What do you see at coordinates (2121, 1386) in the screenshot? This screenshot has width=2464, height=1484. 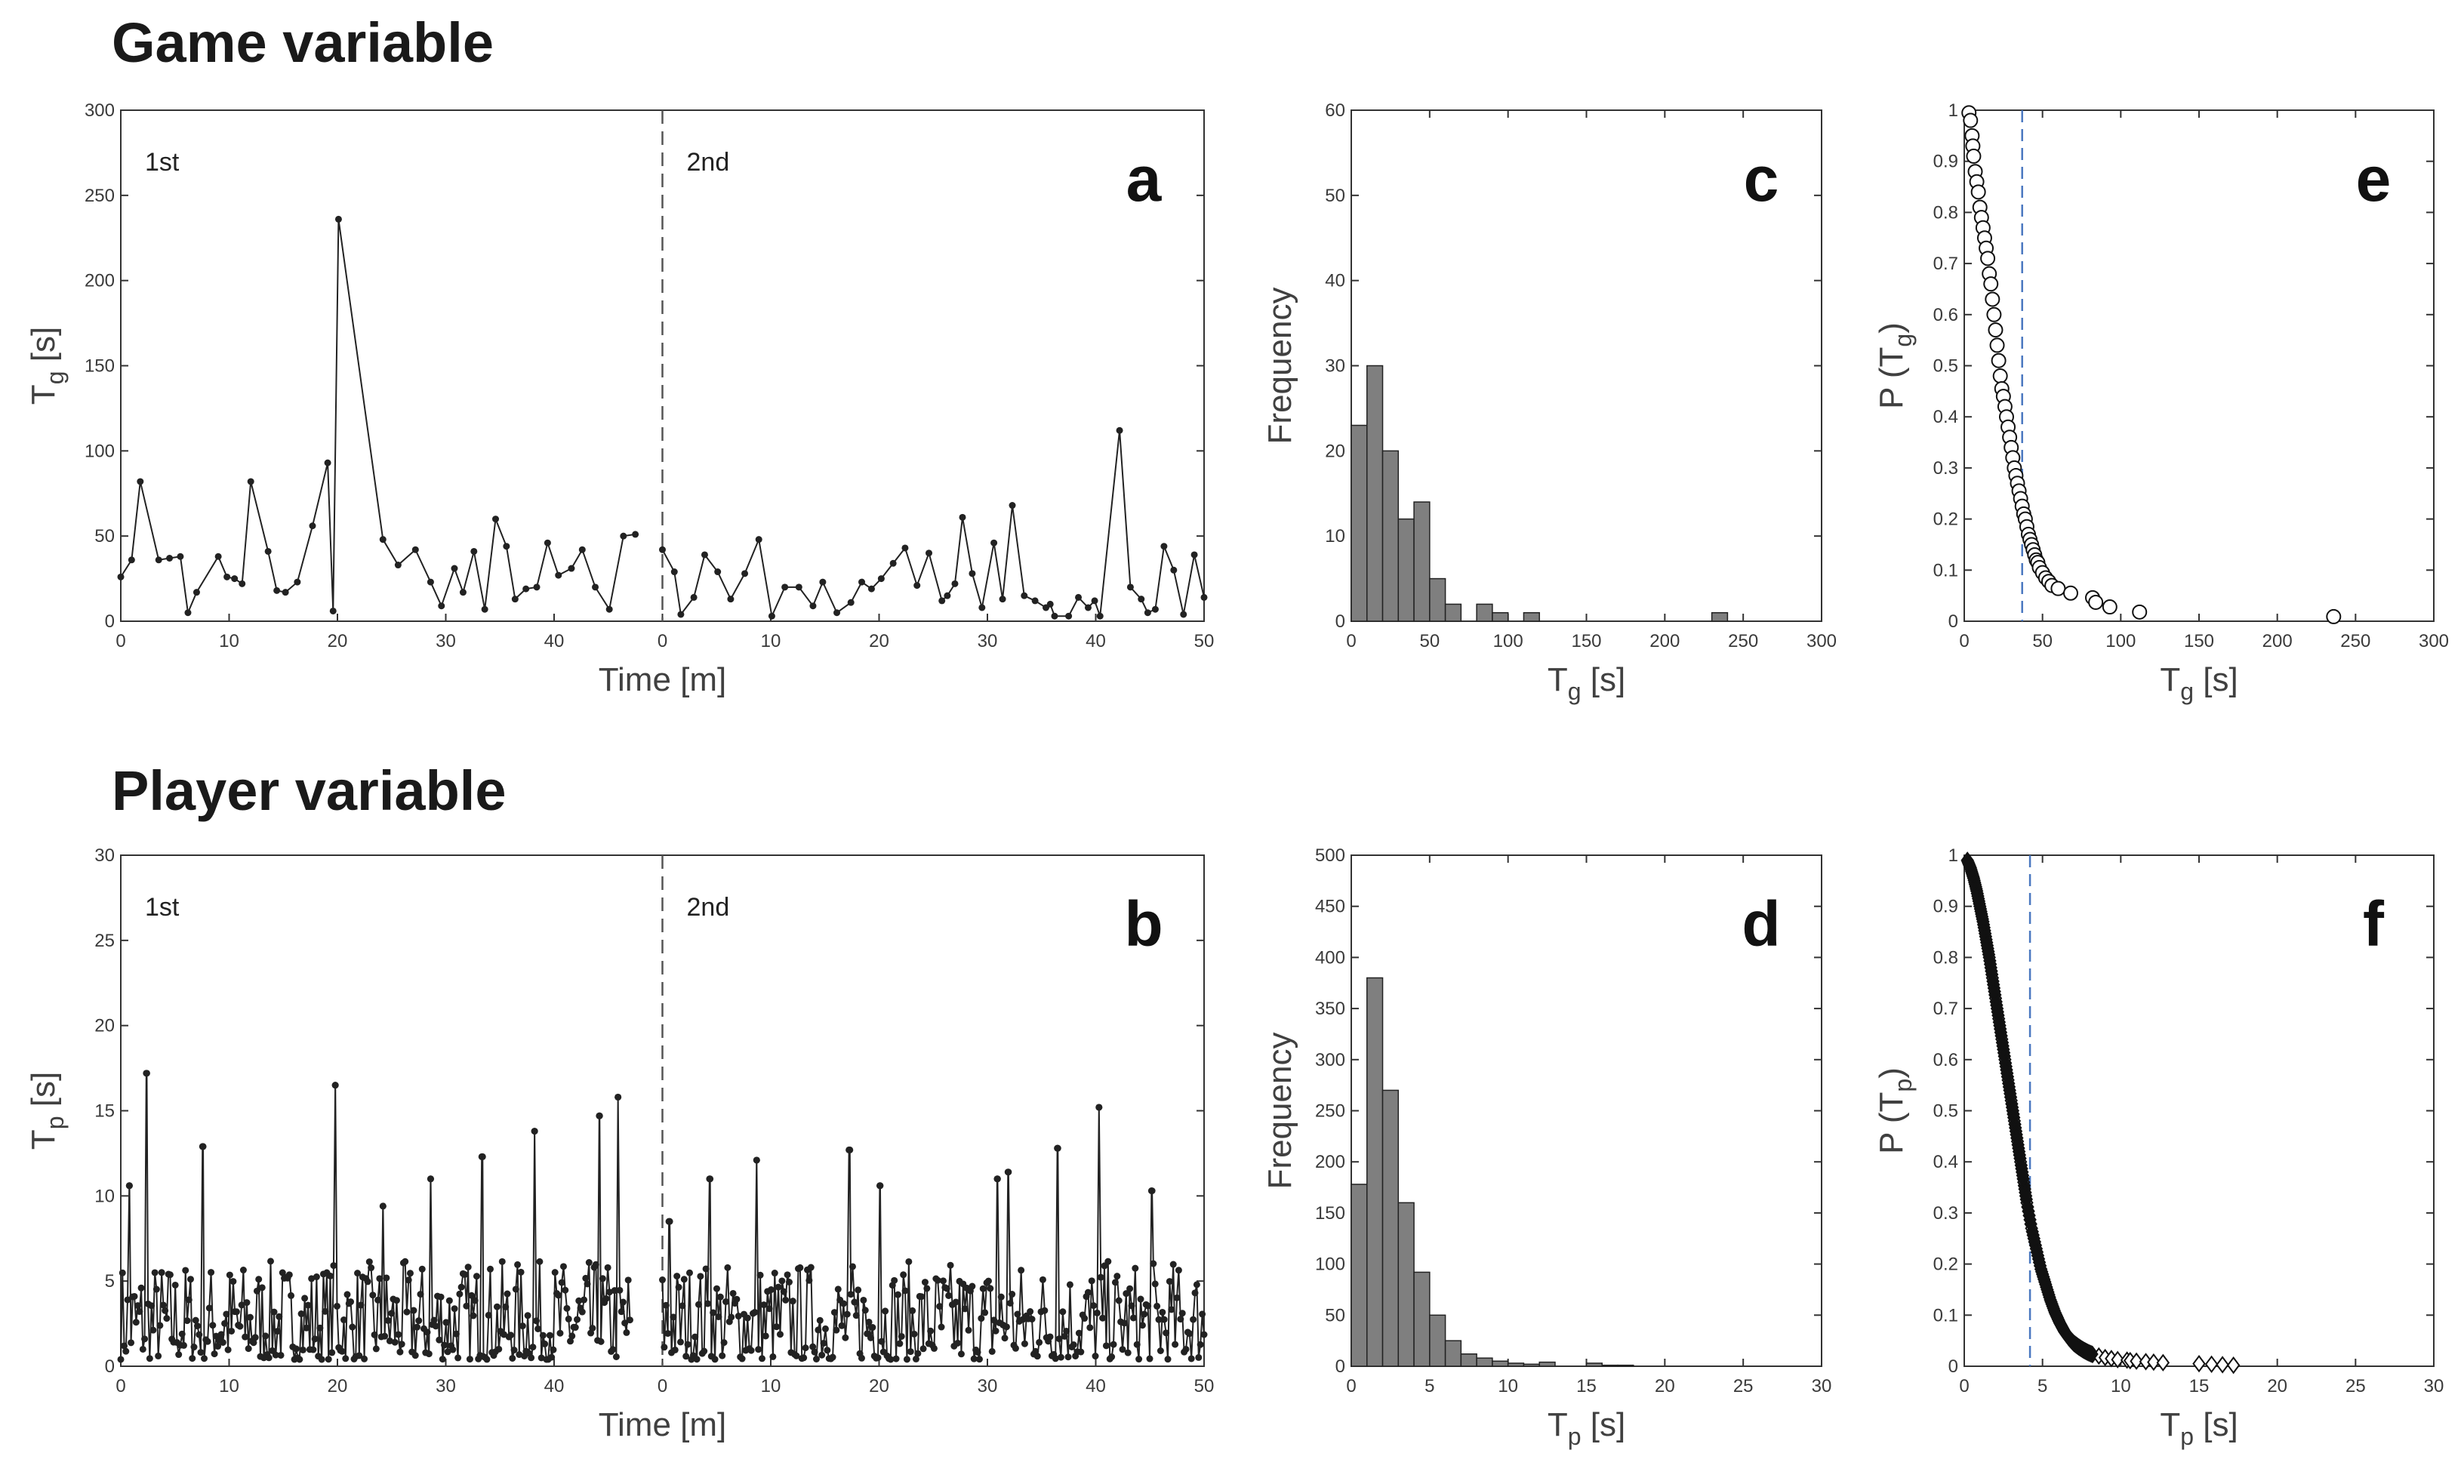 I see `x-tick-label: 10` at bounding box center [2121, 1386].